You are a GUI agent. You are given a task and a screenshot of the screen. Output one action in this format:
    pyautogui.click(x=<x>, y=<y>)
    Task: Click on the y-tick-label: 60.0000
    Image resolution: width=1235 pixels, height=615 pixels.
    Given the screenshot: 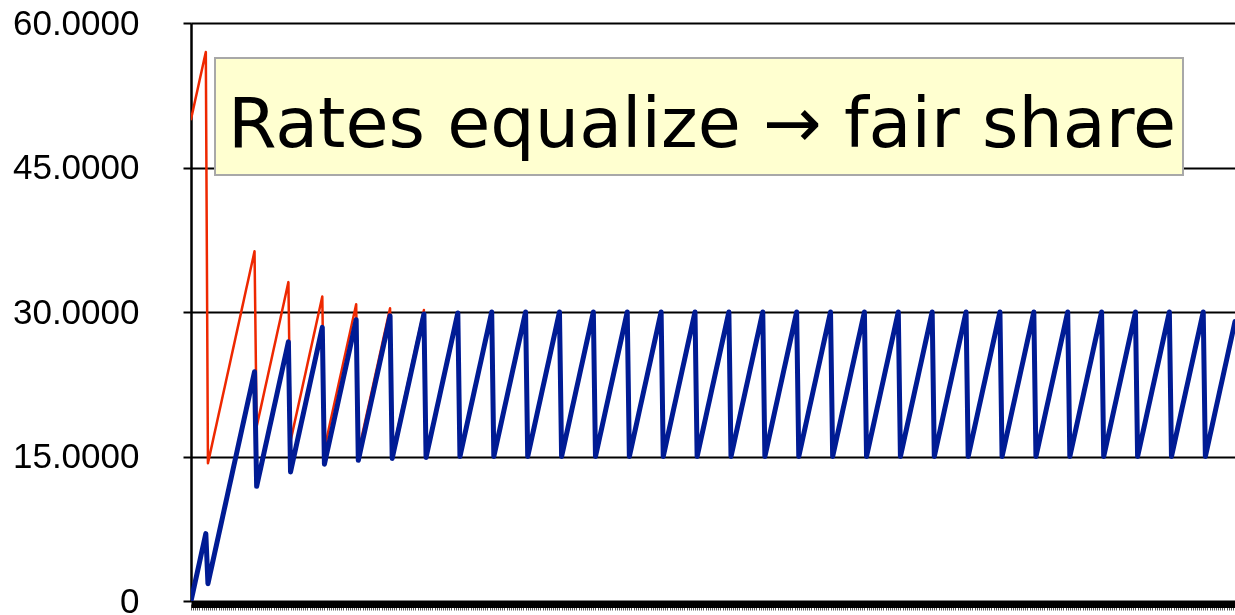 What is the action you would take?
    pyautogui.click(x=76, y=22)
    